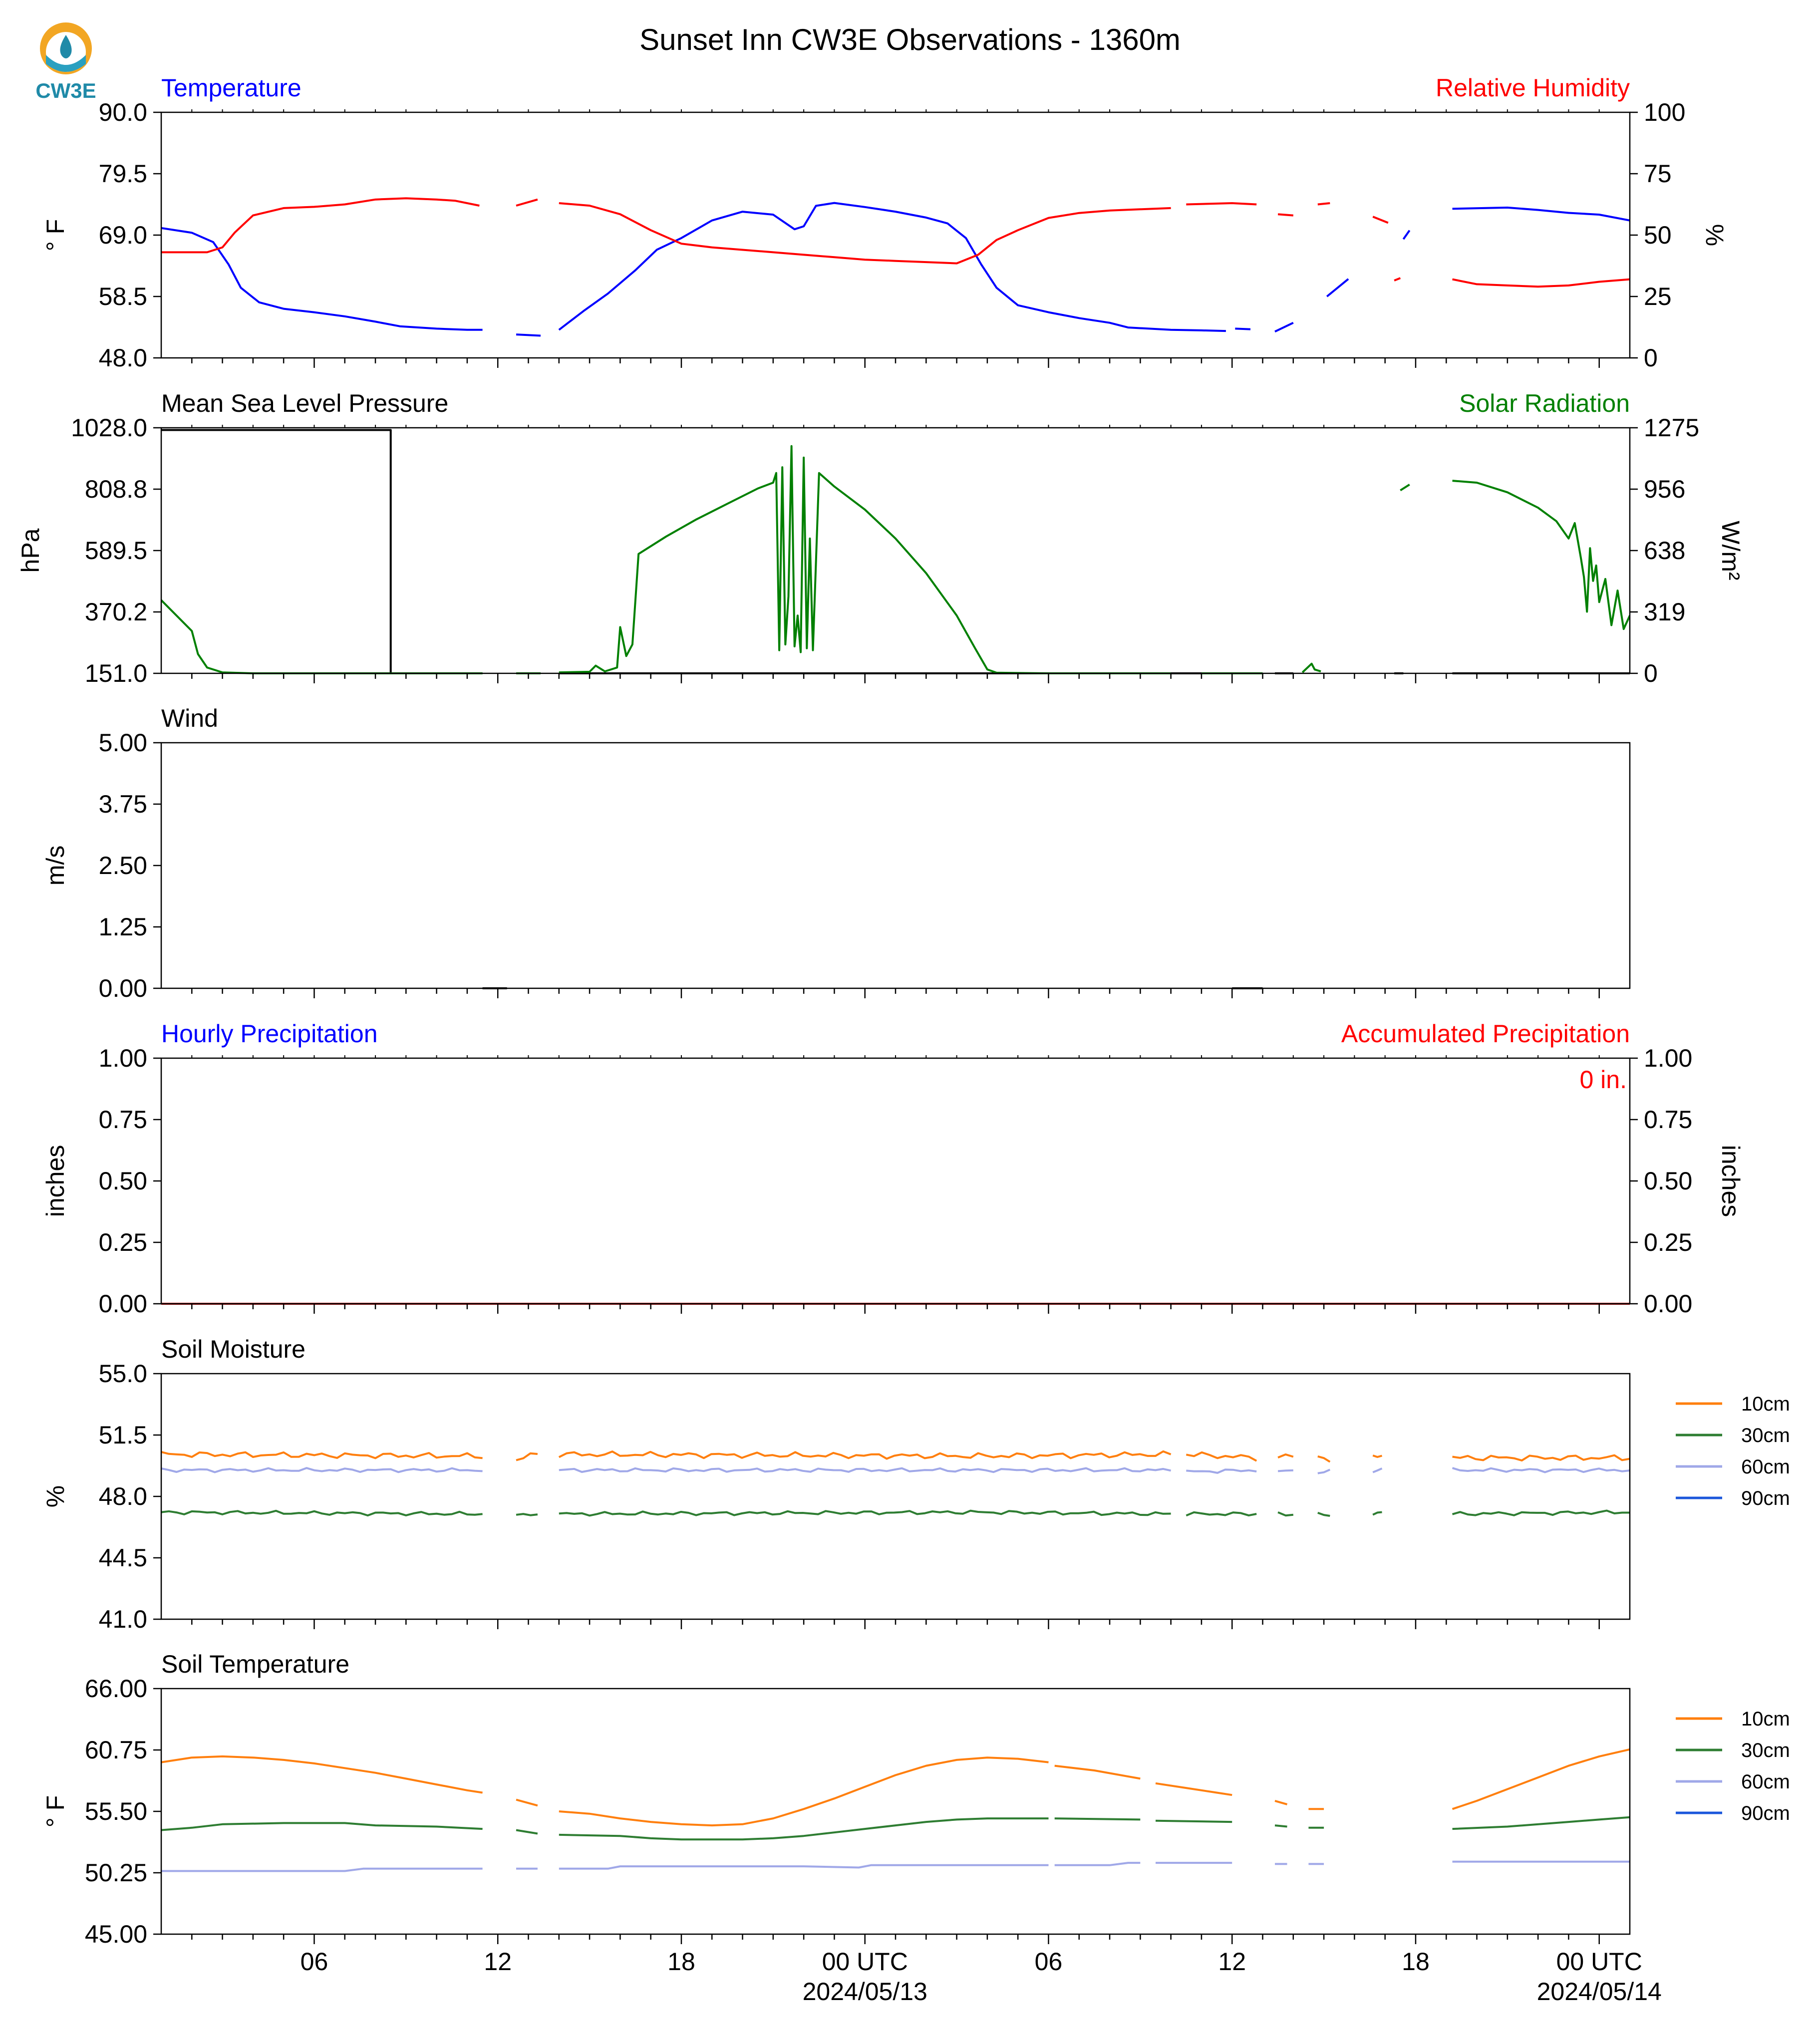  Describe the element at coordinates (123, 743) in the screenshot. I see `y-tick-label: 5.00` at that location.